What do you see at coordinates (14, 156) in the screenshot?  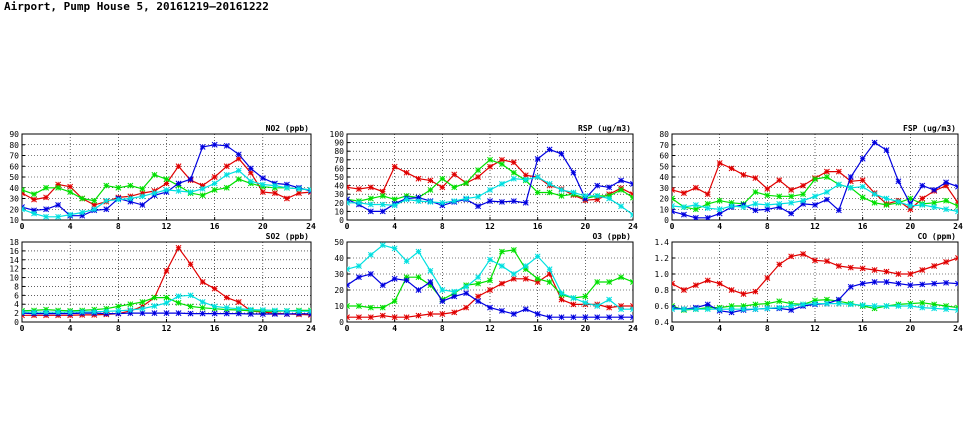 I see `chart-no2-ytick-label: 70` at bounding box center [14, 156].